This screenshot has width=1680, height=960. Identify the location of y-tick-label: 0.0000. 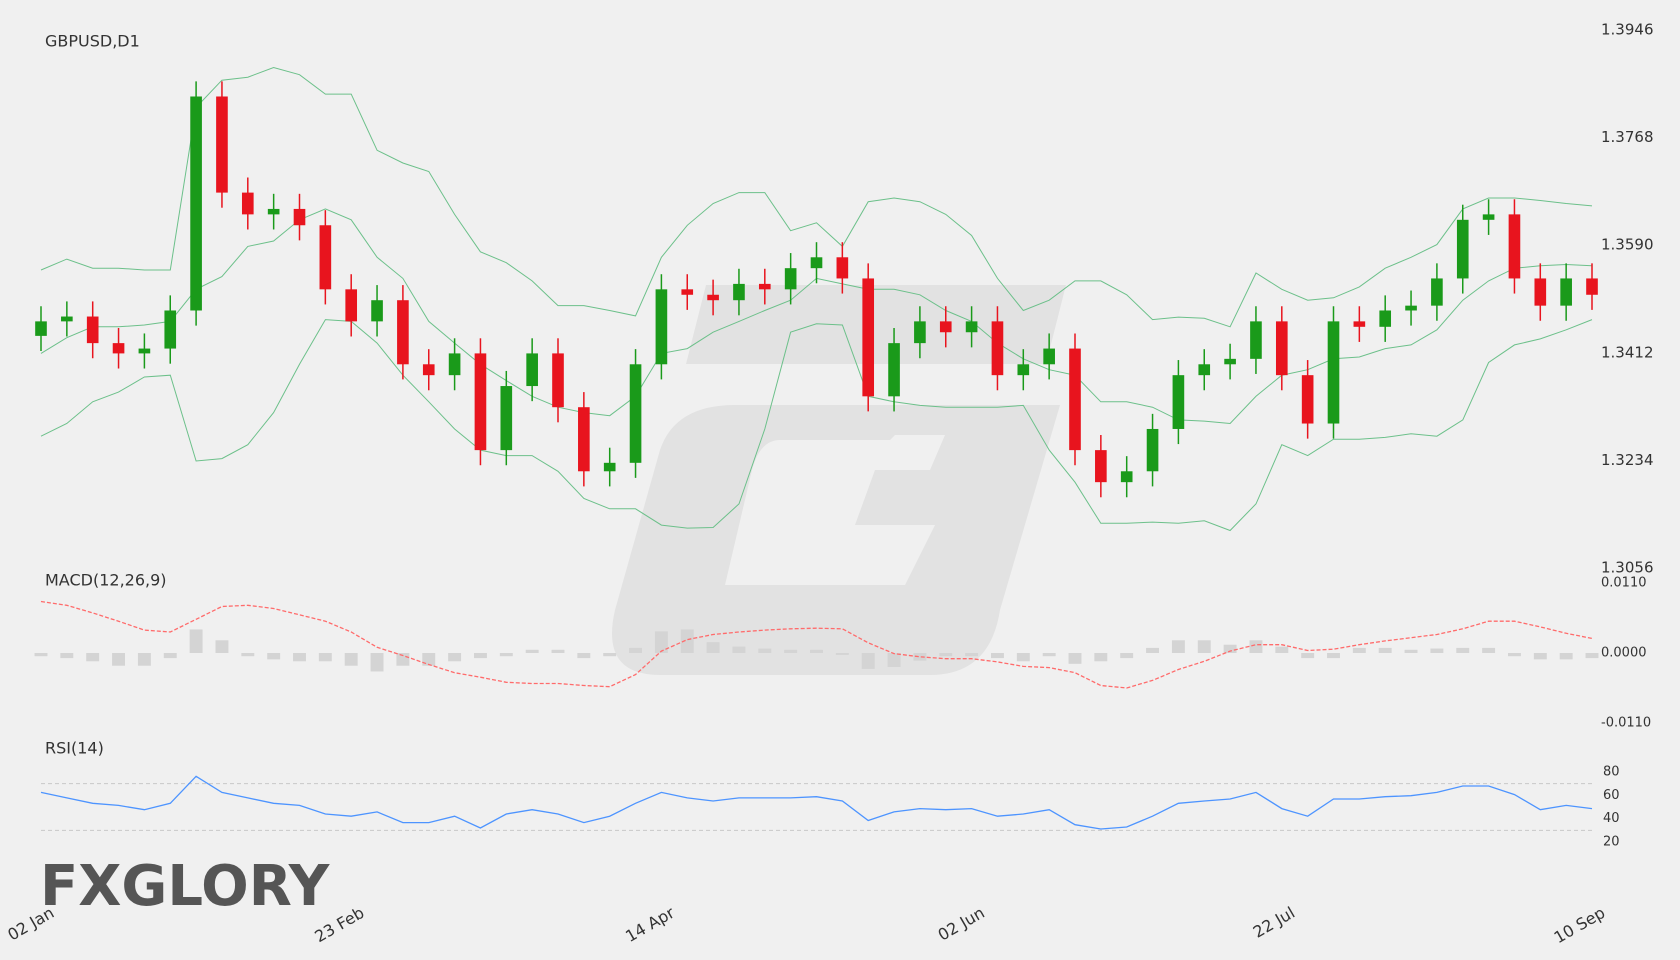
(1624, 653).